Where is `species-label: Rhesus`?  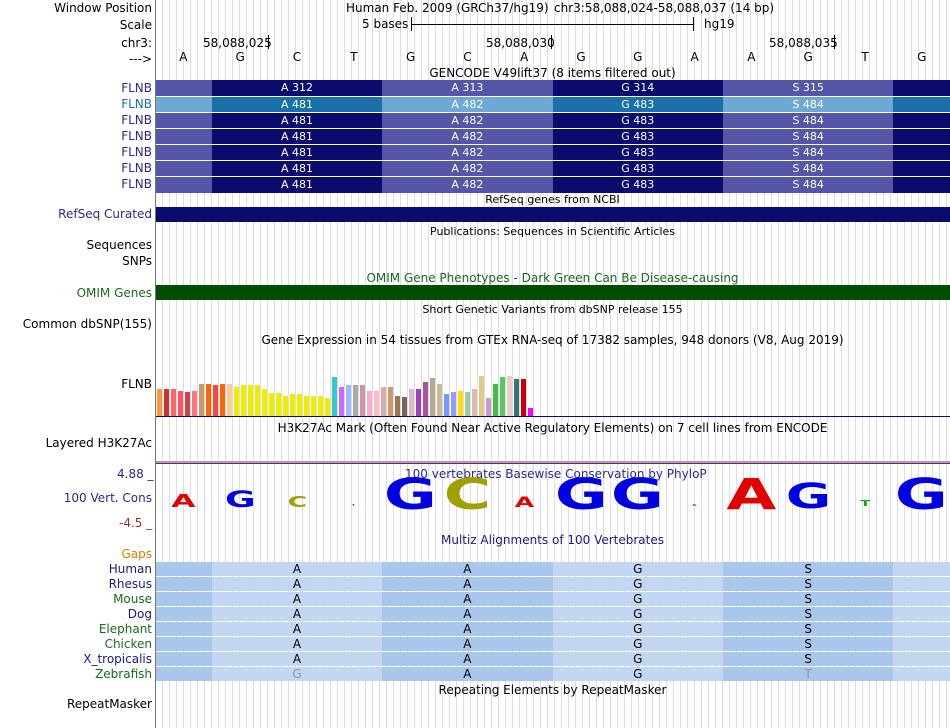
species-label: Rhesus is located at coordinates (130, 584).